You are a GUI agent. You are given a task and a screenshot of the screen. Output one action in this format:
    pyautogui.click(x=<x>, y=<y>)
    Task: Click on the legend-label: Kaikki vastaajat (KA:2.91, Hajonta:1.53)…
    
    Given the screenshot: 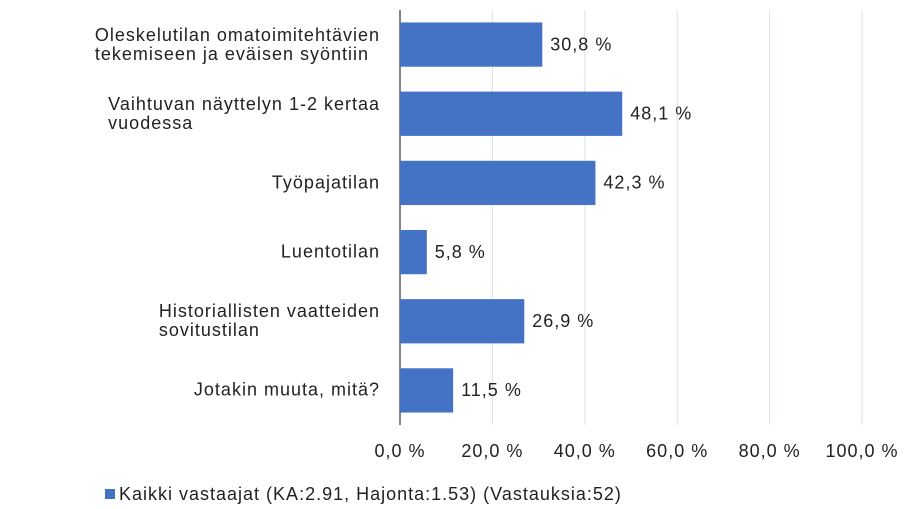 What is the action you would take?
    pyautogui.click(x=370, y=494)
    